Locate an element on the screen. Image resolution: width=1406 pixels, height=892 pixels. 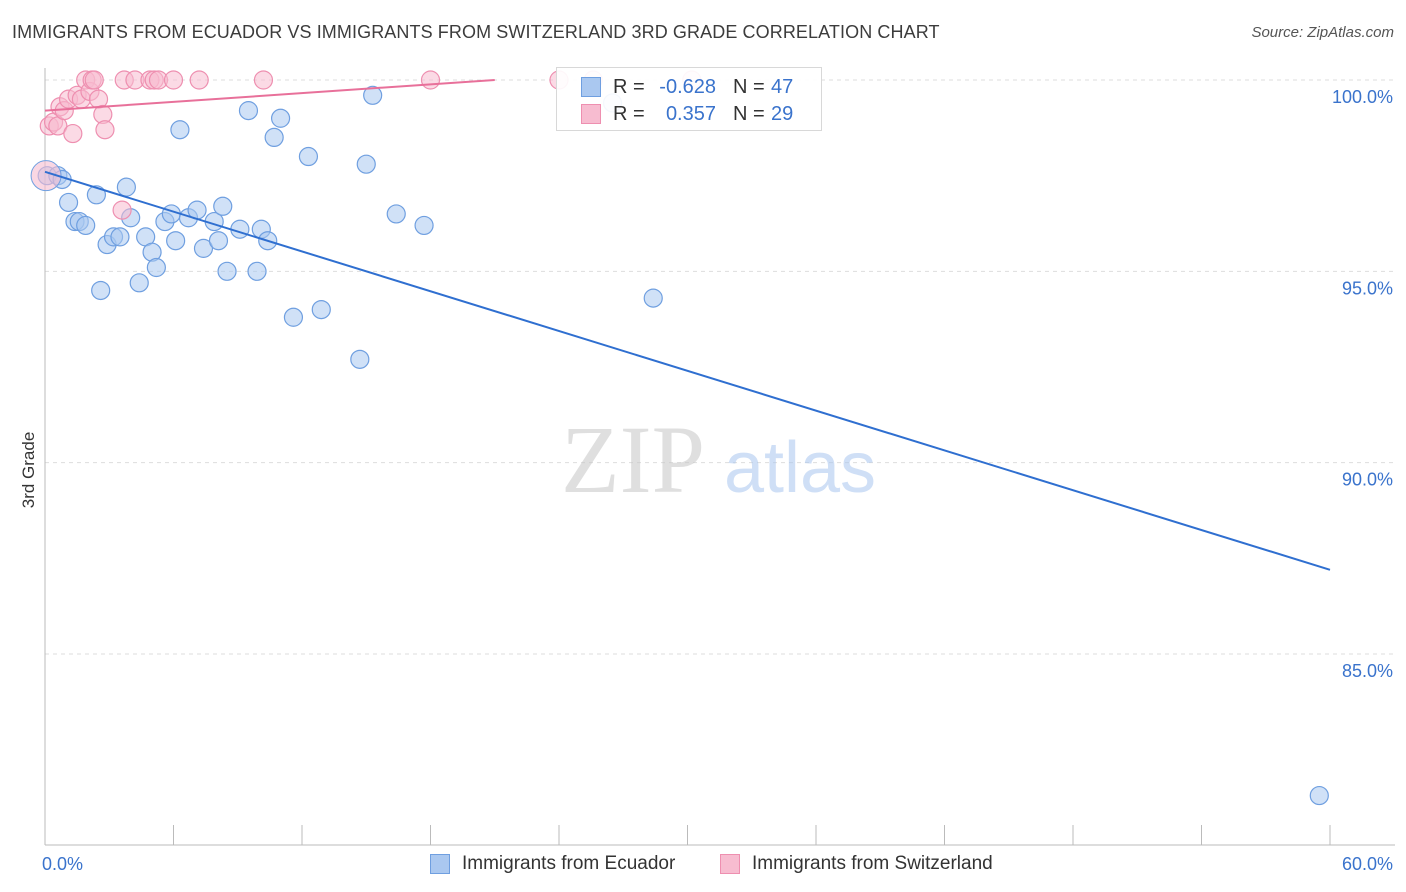
x-tick-label: 60.0% is located at coordinates (1367, 864).